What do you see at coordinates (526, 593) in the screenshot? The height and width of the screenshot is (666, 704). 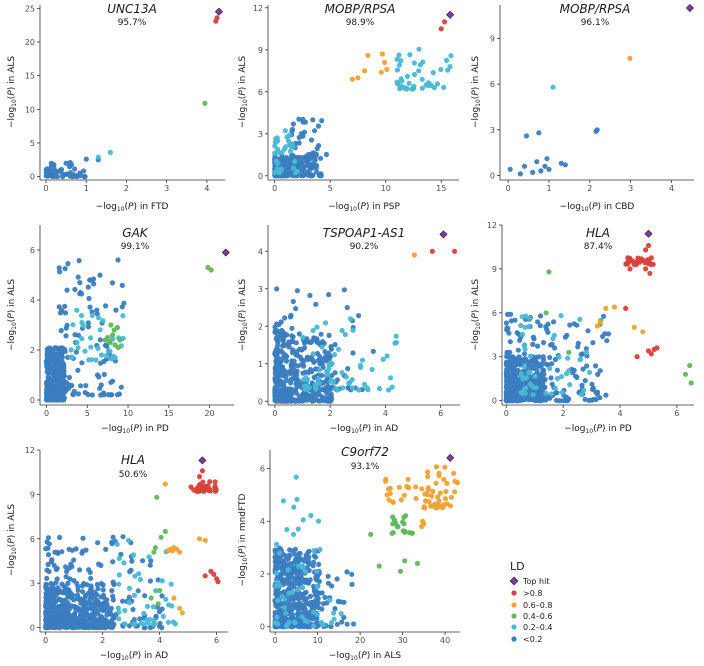 I see `legend-item-gt-0-8: >0.8` at bounding box center [526, 593].